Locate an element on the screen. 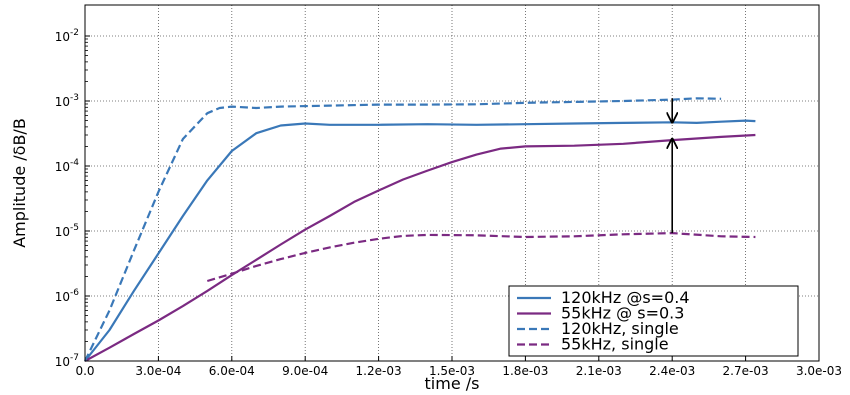  legend-box is located at coordinates (653, 321).